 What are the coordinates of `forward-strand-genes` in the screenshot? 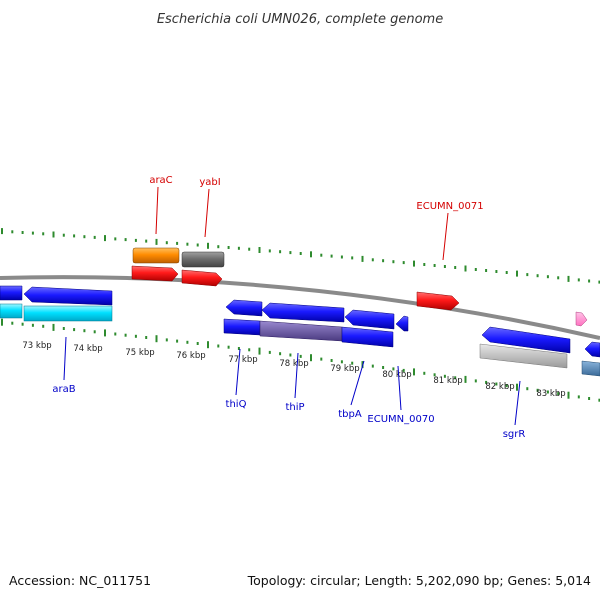 It's located at (359, 287).